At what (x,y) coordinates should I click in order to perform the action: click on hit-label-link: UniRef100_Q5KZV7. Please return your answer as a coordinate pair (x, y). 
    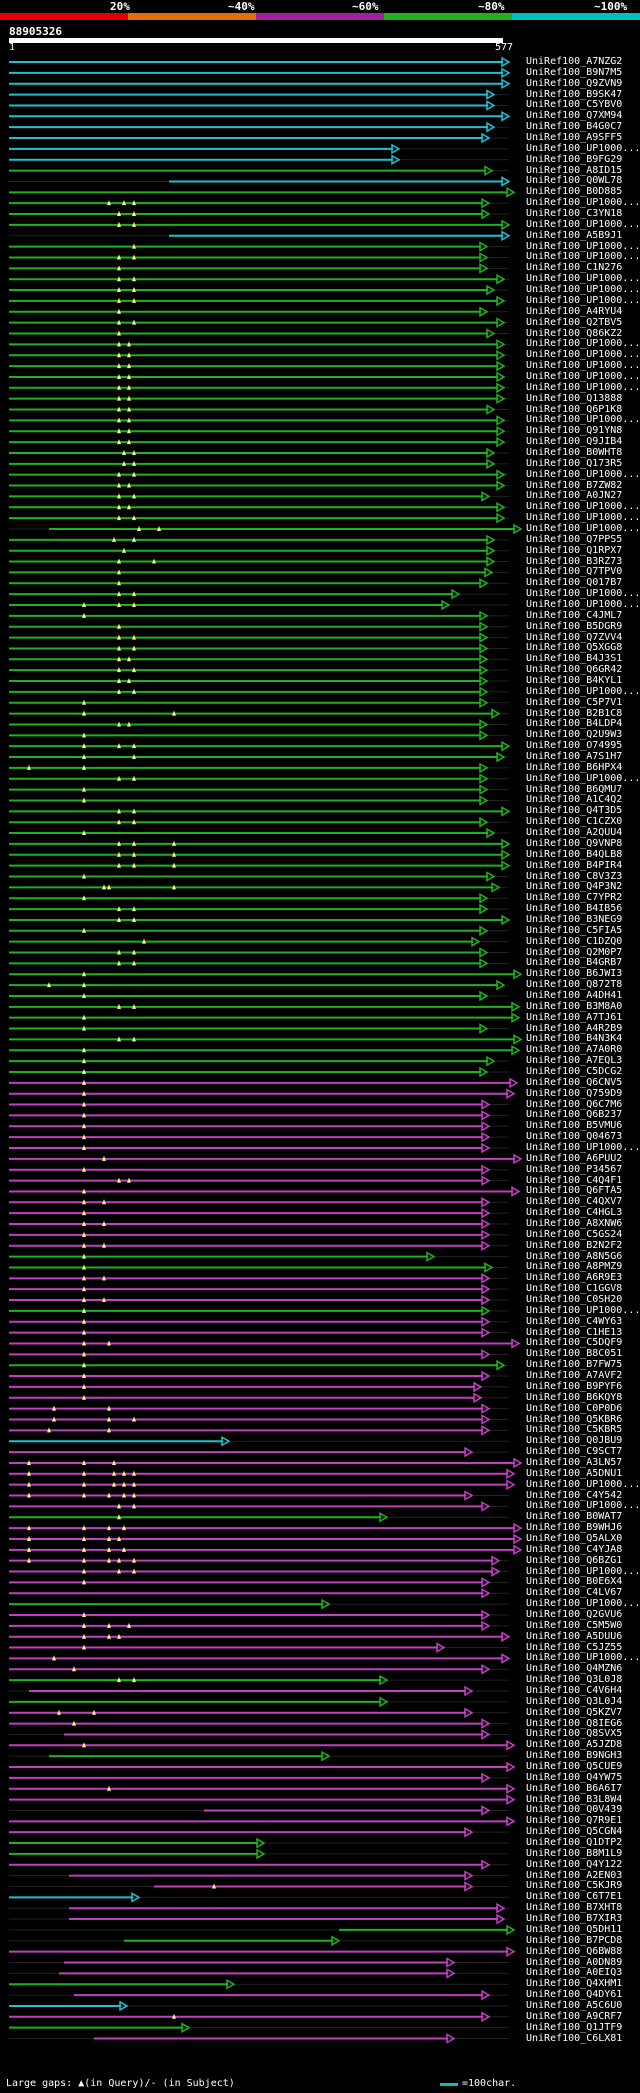
    Looking at the image, I should click on (574, 1712).